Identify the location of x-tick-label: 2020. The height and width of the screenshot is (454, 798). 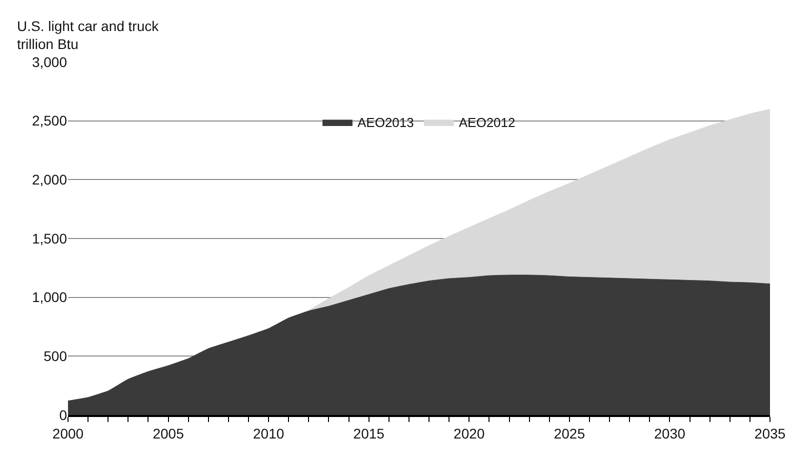
(469, 434).